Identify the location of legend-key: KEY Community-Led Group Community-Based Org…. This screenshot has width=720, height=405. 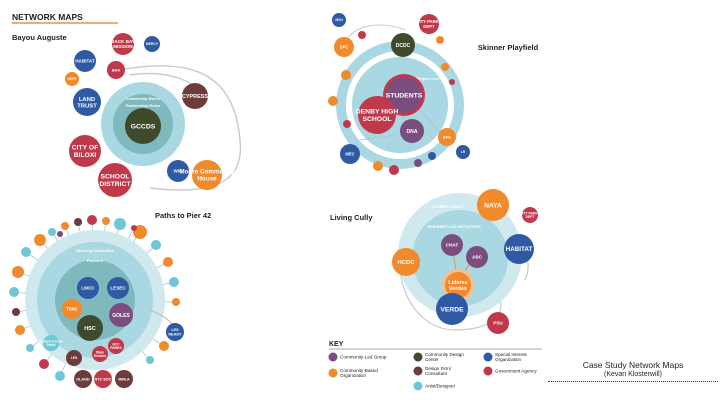
(435, 366).